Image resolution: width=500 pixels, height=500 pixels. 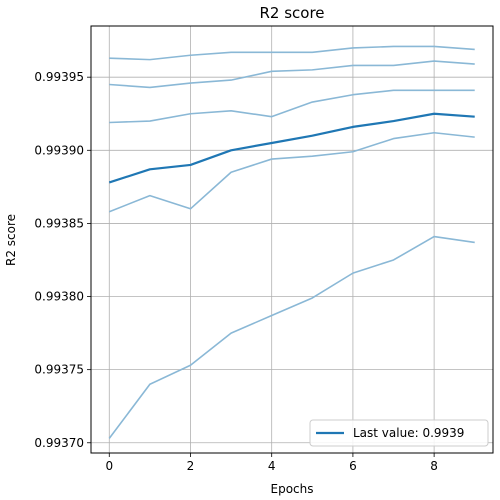 I want to click on x-tick-label: 8, so click(x=434, y=466).